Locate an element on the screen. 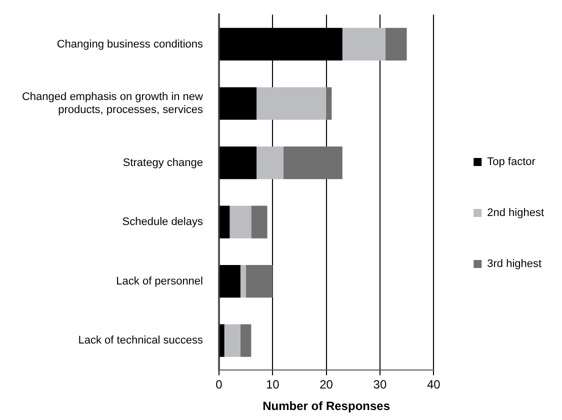  legend-label: 3rd highest is located at coordinates (514, 264).